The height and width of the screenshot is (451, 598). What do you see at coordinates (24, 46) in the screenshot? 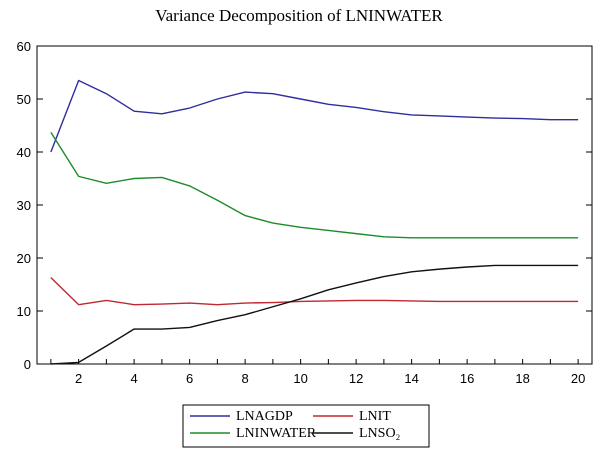
I see `y-tick-label: 60` at bounding box center [24, 46].